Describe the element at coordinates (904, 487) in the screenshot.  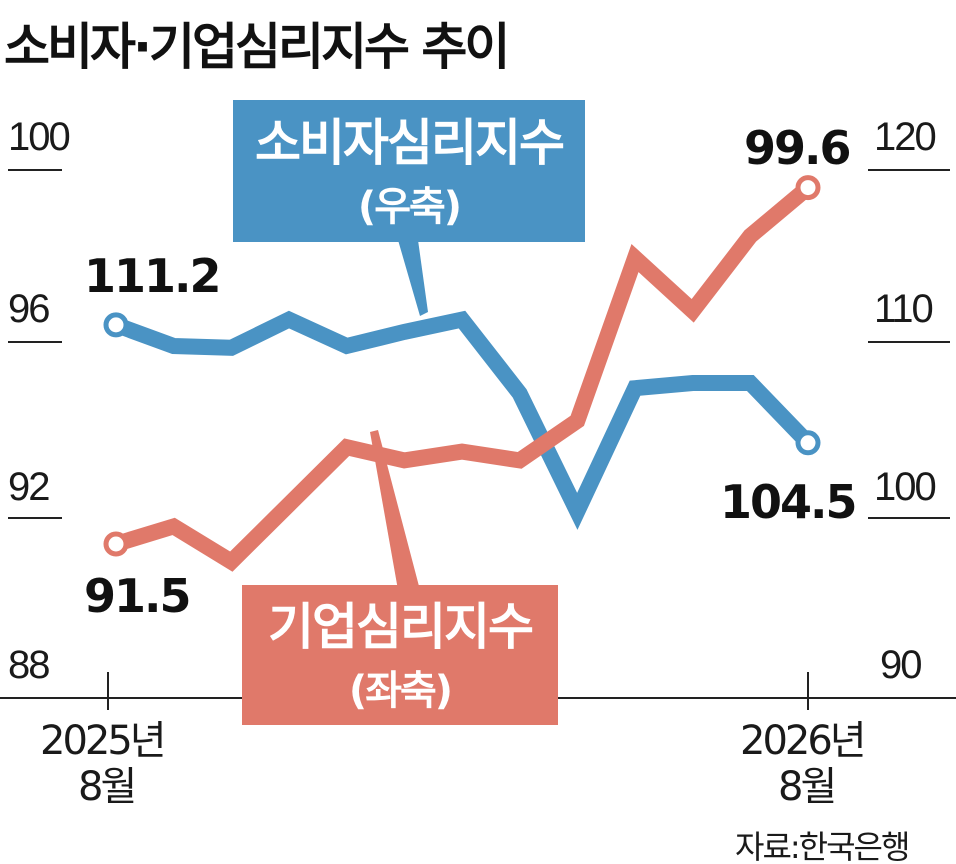
I see `right-tick-100: 100` at that location.